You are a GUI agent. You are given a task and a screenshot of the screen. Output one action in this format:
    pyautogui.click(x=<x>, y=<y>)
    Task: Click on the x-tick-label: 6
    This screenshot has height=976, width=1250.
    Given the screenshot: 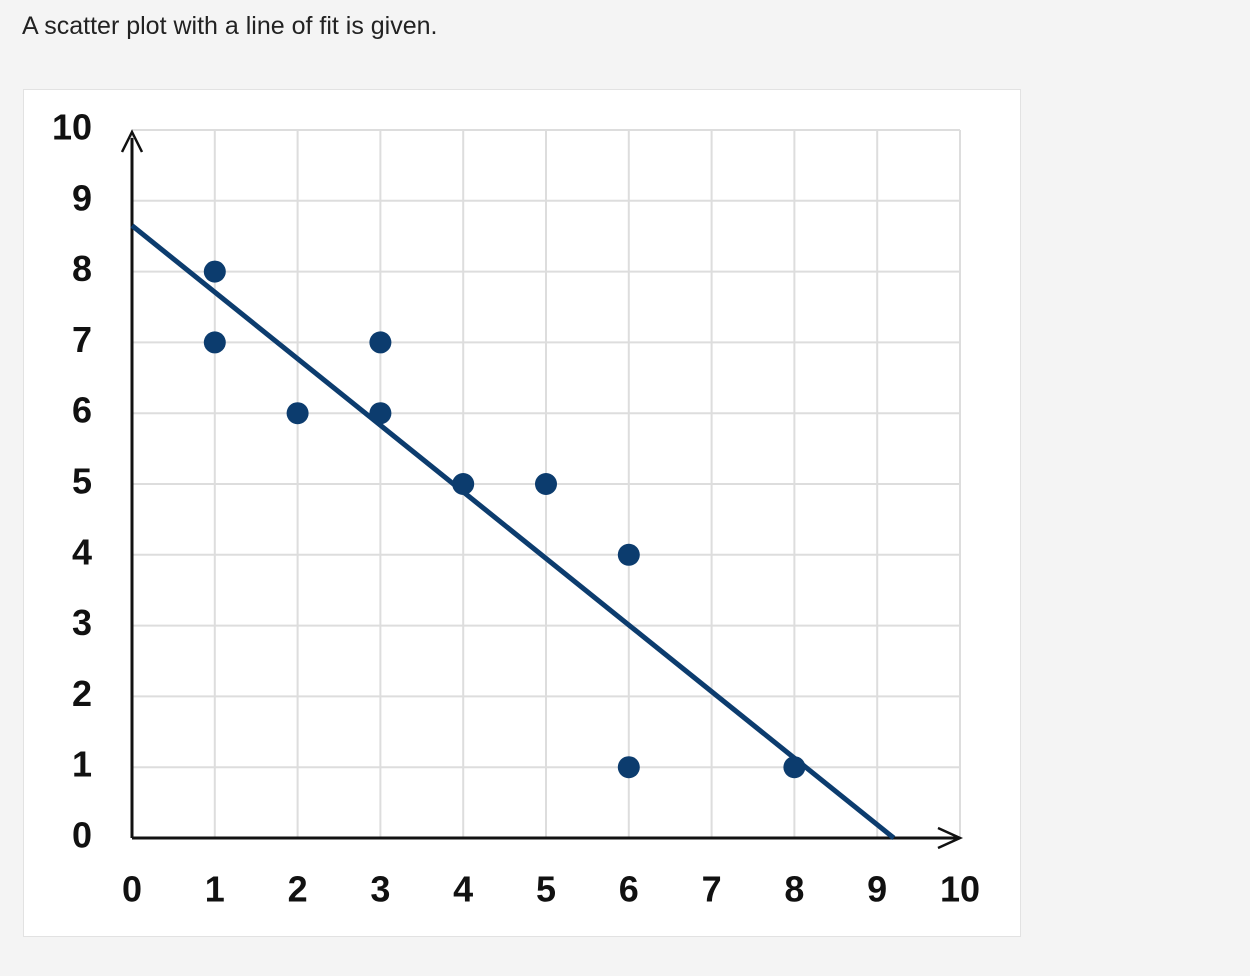 What is the action you would take?
    pyautogui.click(x=629, y=889)
    